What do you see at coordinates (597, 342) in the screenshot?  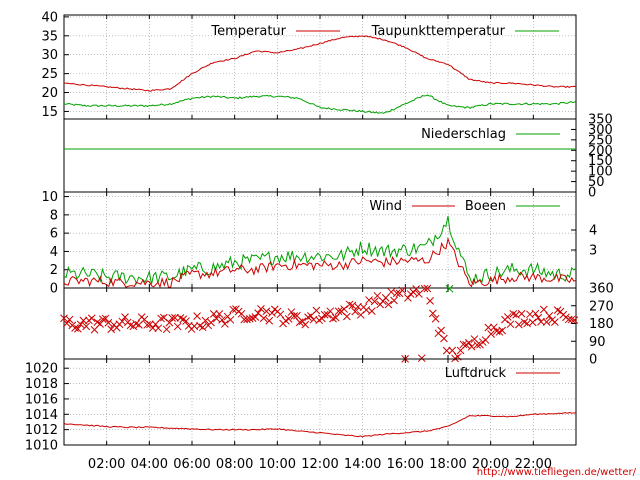 I see `y-tick-label: 90` at bounding box center [597, 342].